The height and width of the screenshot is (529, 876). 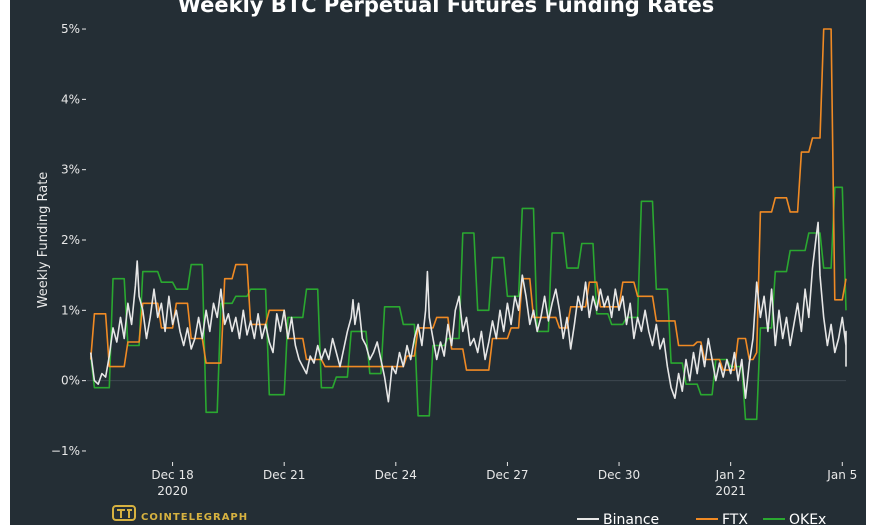 I want to click on legend-label-okex: OKEx, so click(x=807, y=518).